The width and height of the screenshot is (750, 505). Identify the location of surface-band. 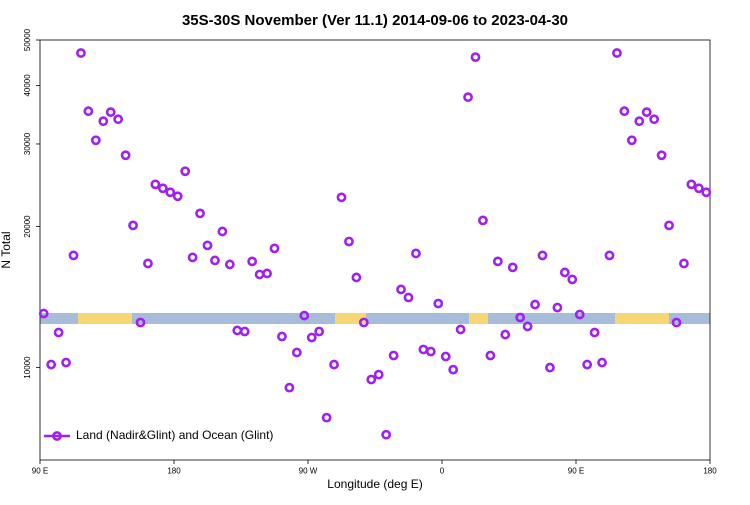
(375, 318).